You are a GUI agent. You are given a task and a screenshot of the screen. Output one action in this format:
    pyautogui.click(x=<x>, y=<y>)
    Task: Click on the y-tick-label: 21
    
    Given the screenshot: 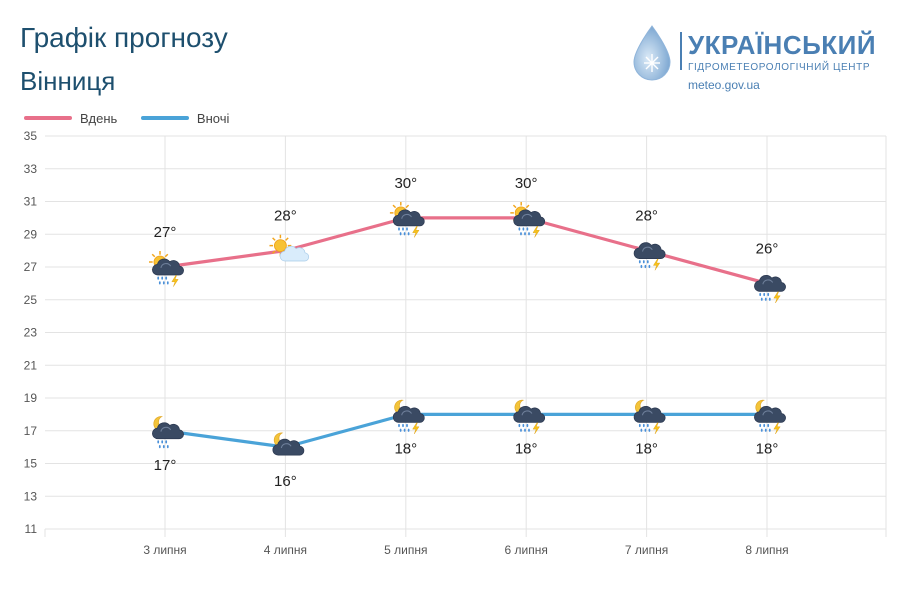 What is the action you would take?
    pyautogui.click(x=31, y=365)
    